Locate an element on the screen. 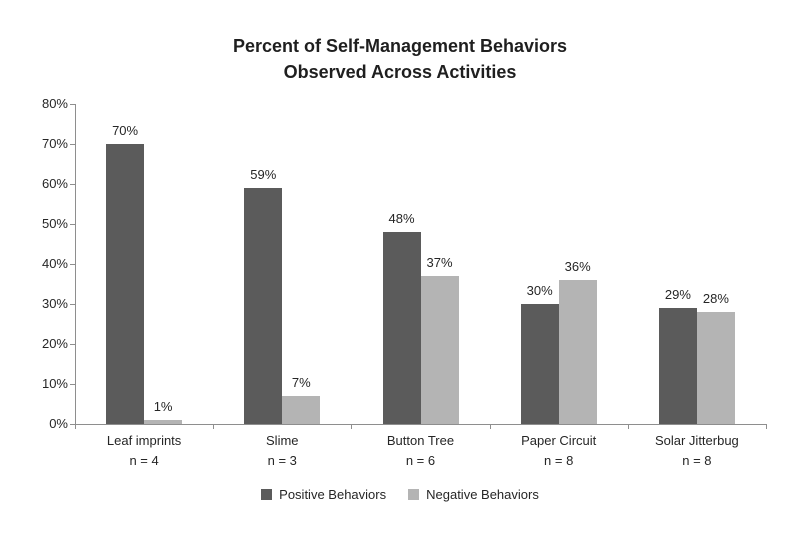 The width and height of the screenshot is (800, 540). bar-value-label: 36% is located at coordinates (577, 266).